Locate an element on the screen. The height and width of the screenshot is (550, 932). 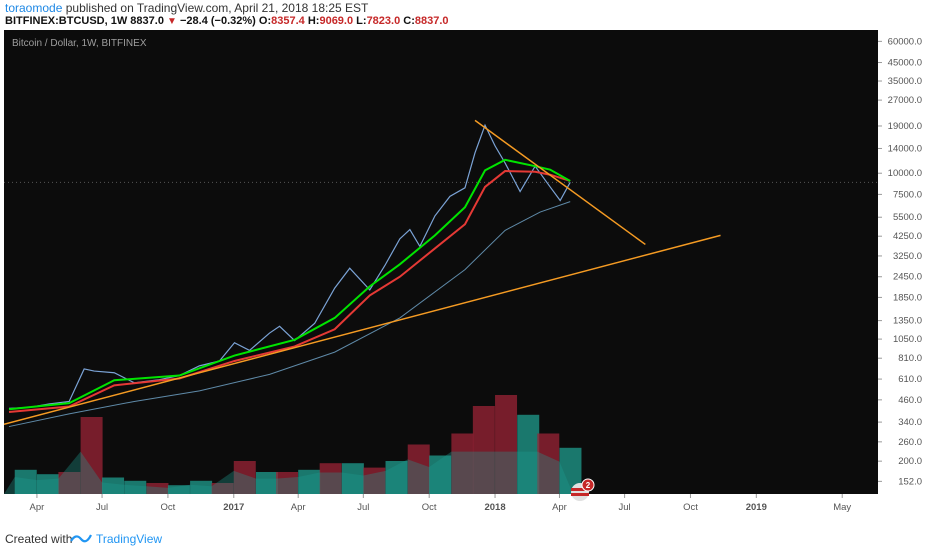
y-tick-label: 340.0 is located at coordinates (910, 422).